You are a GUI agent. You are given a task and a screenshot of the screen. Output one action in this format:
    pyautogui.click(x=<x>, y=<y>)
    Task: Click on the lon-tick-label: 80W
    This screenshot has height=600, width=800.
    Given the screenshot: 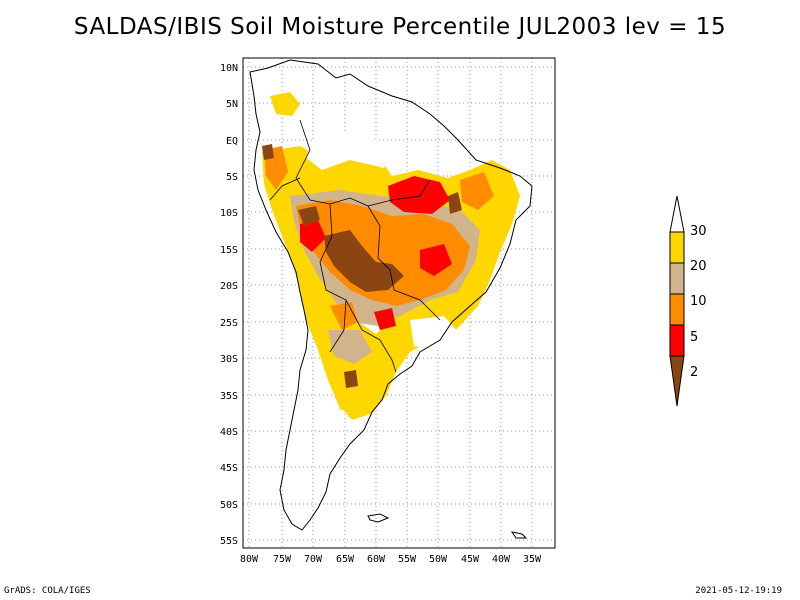 What is the action you would take?
    pyautogui.click(x=249, y=559)
    